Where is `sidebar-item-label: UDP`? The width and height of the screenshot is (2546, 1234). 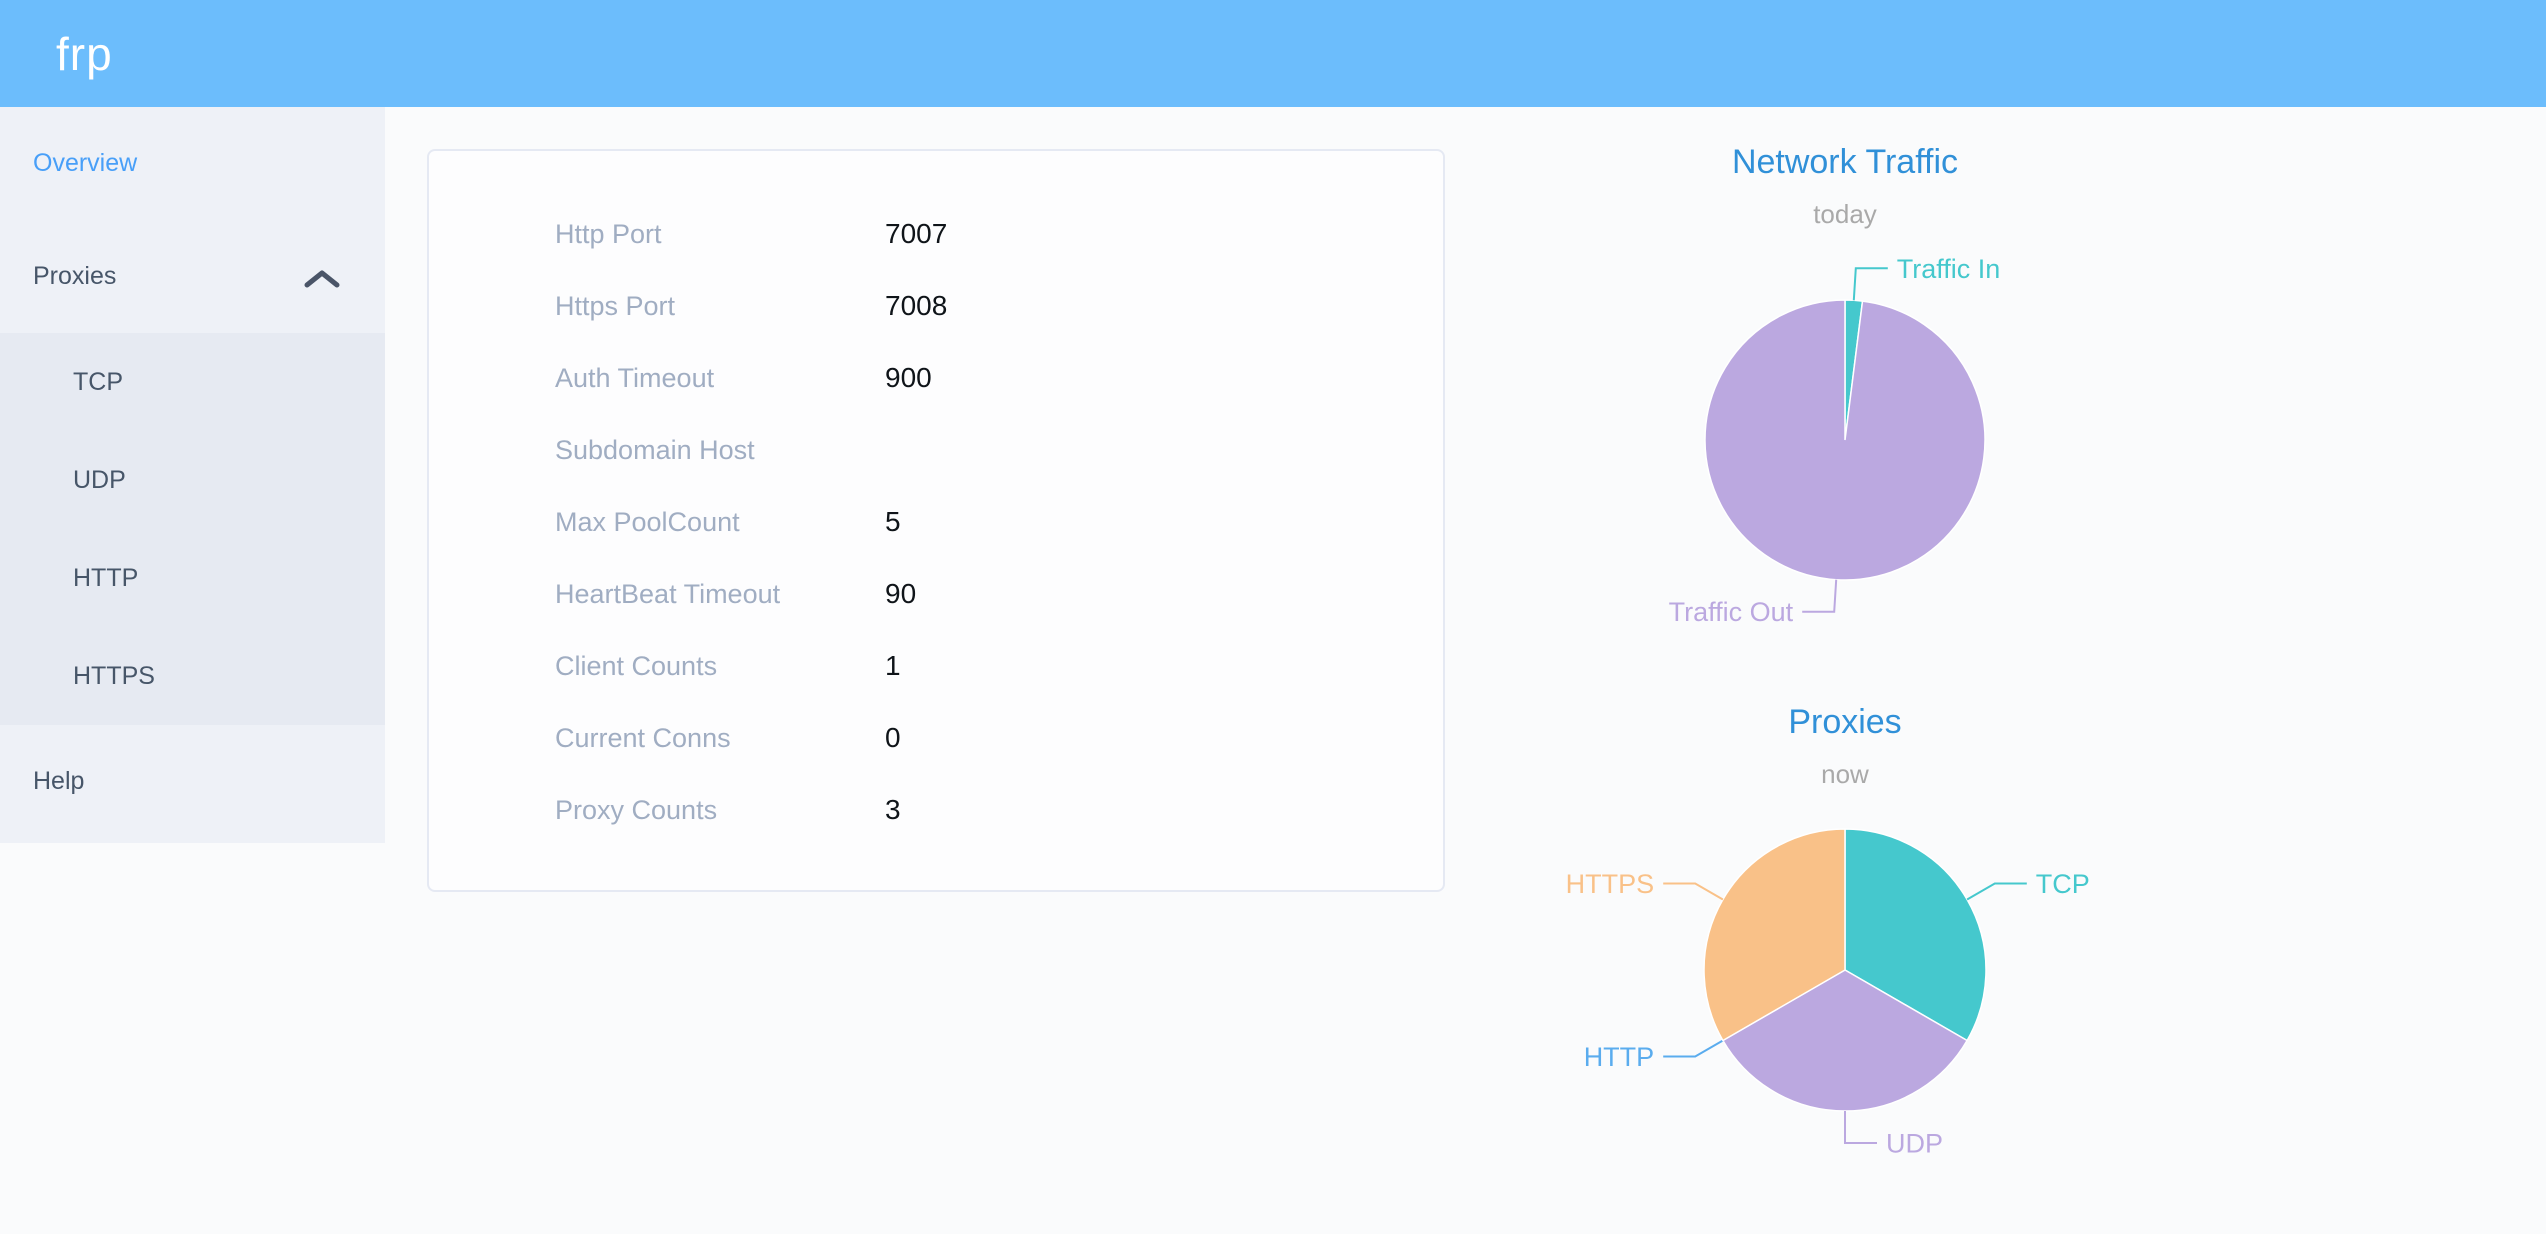
sidebar-item-label: UDP is located at coordinates (99, 479).